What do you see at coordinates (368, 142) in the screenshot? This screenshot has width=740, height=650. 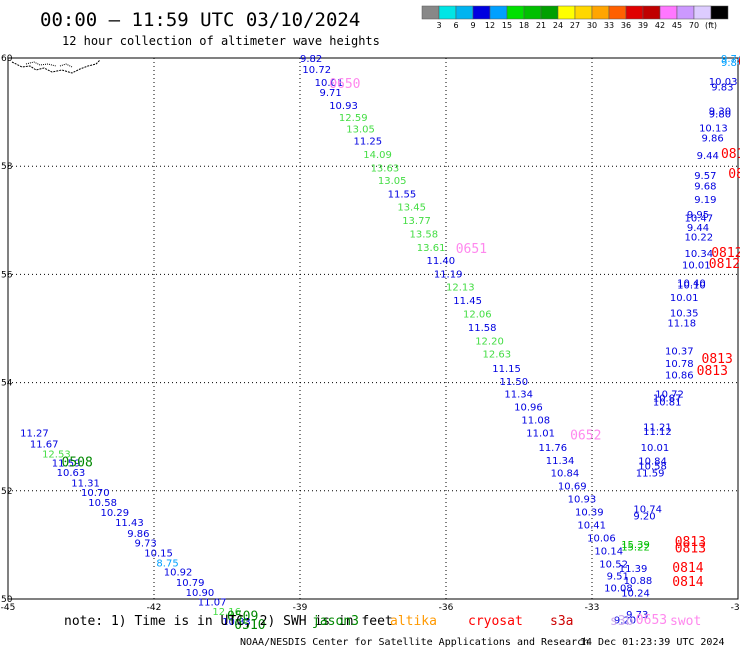 I see `wave-height-label: 11.25` at bounding box center [368, 142].